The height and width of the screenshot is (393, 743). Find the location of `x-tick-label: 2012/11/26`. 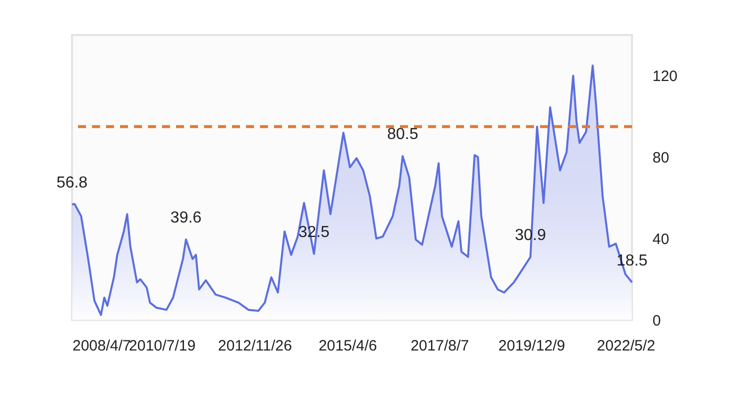

x-tick-label: 2012/11/26 is located at coordinates (255, 346).